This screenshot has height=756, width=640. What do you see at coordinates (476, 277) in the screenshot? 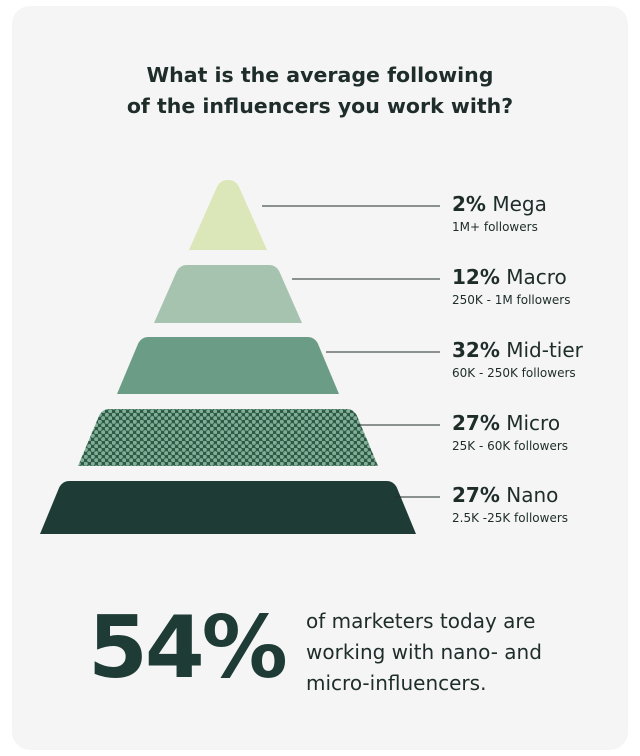
I see `tier-percent: 12%` at bounding box center [476, 277].